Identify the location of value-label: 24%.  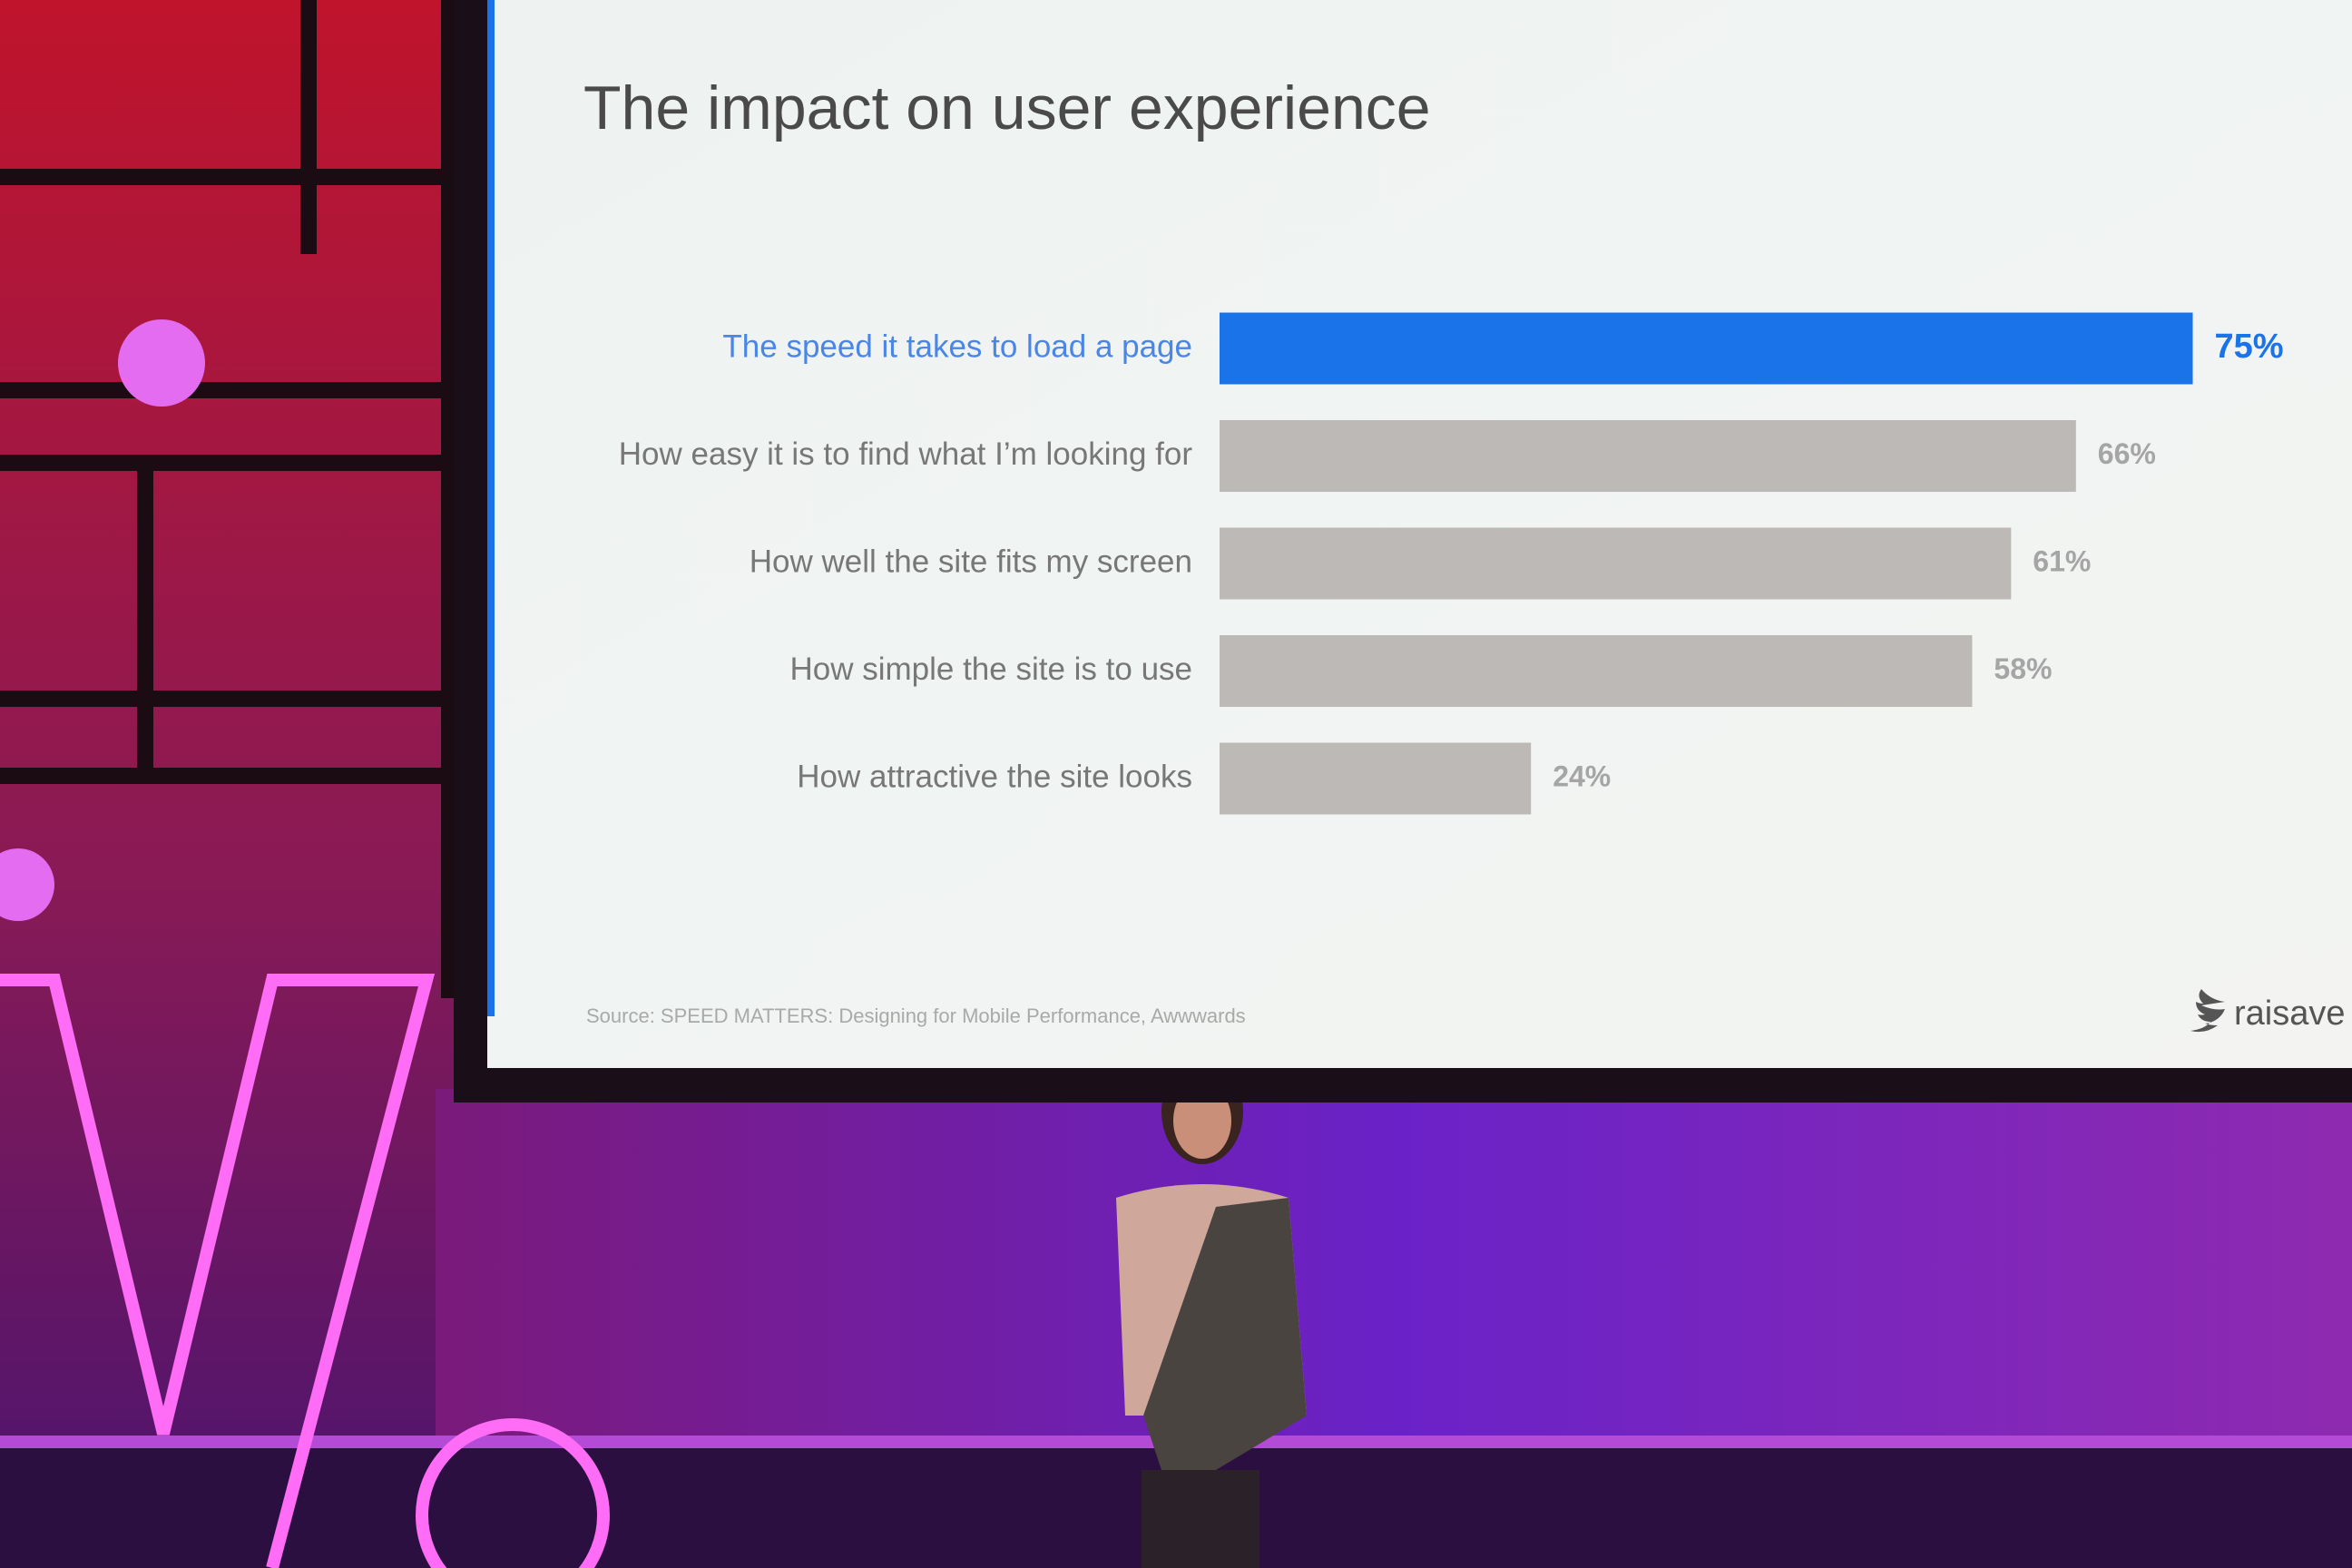
(1582, 776).